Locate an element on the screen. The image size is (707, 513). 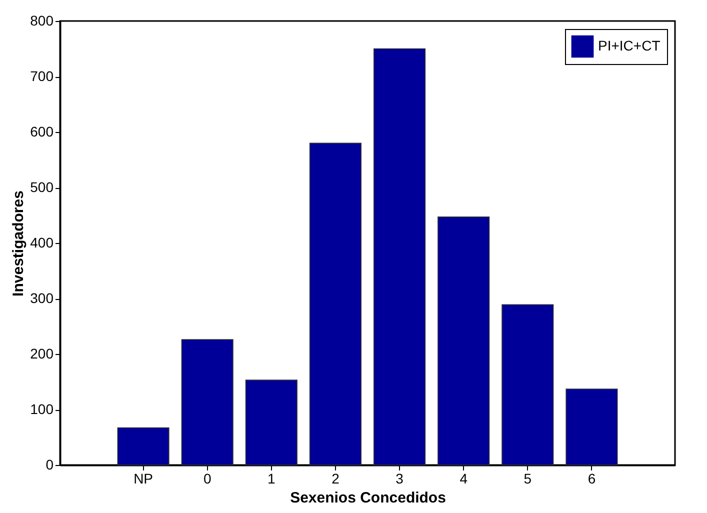
x-tick-label: 4 is located at coordinates (464, 478).